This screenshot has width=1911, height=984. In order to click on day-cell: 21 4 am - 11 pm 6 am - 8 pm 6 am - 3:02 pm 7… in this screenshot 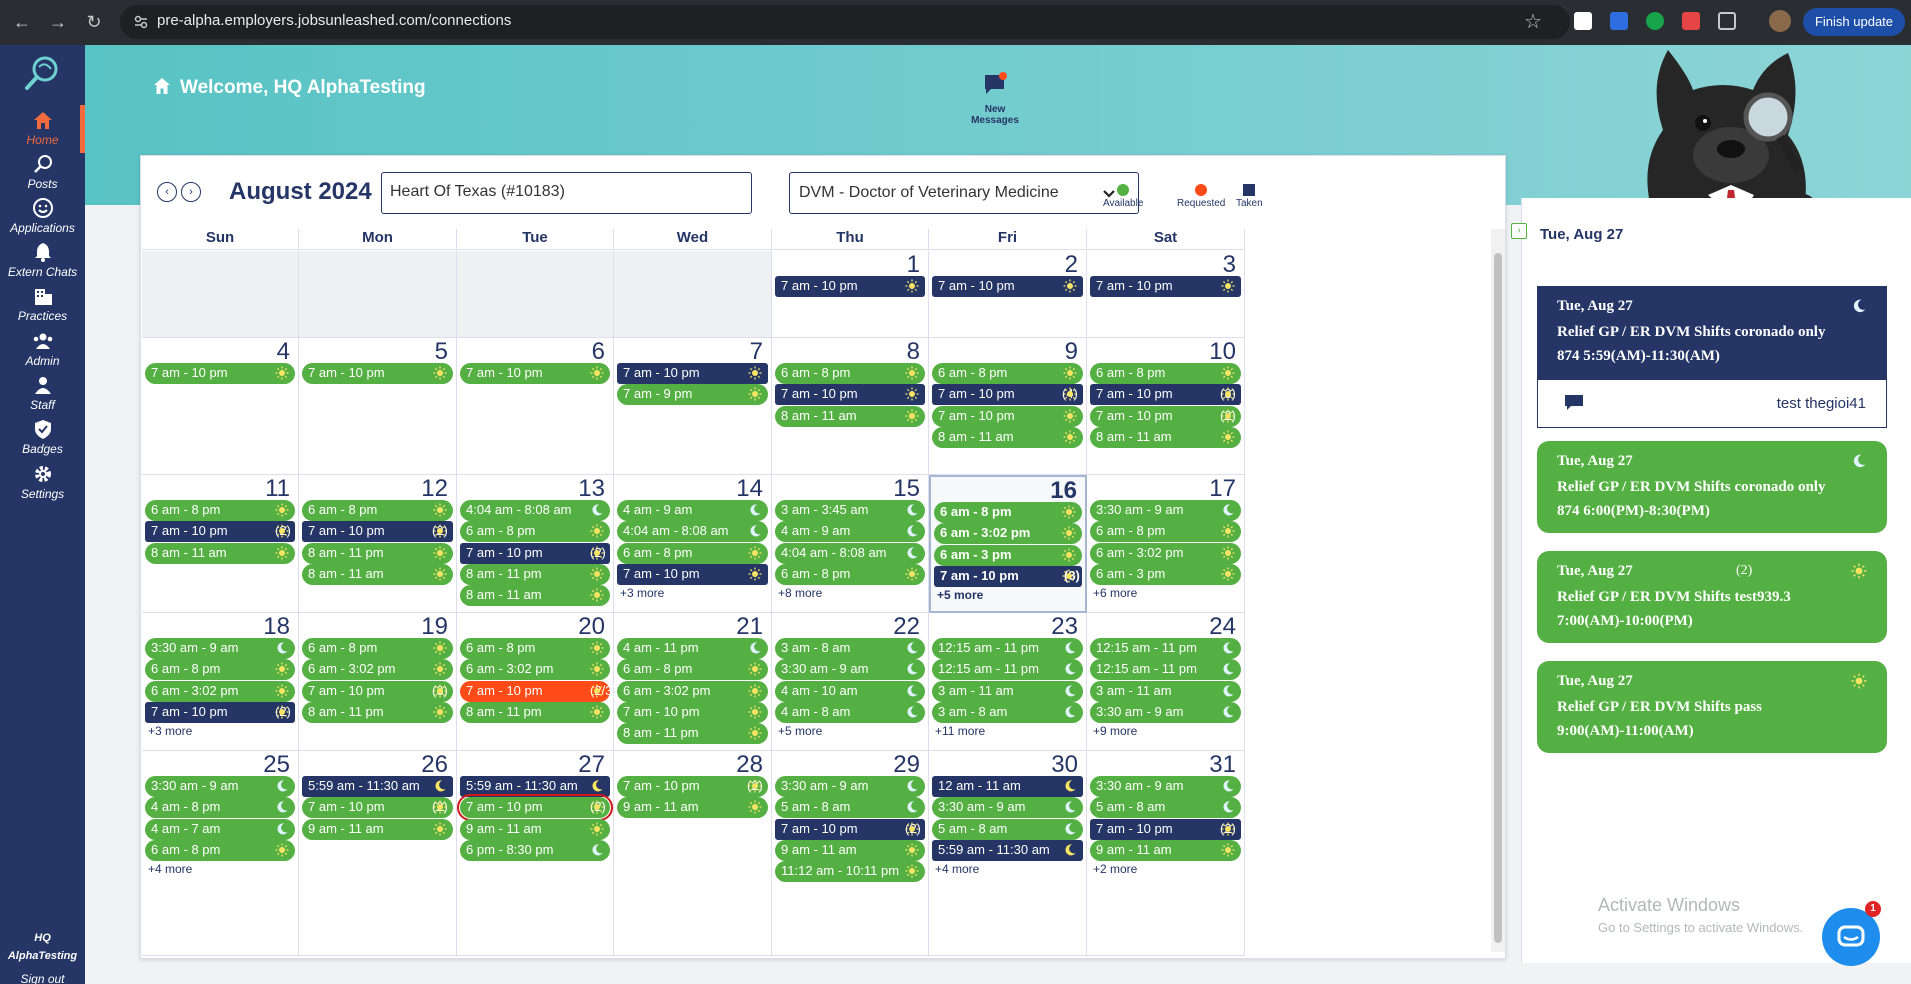, I will do `click(693, 682)`.